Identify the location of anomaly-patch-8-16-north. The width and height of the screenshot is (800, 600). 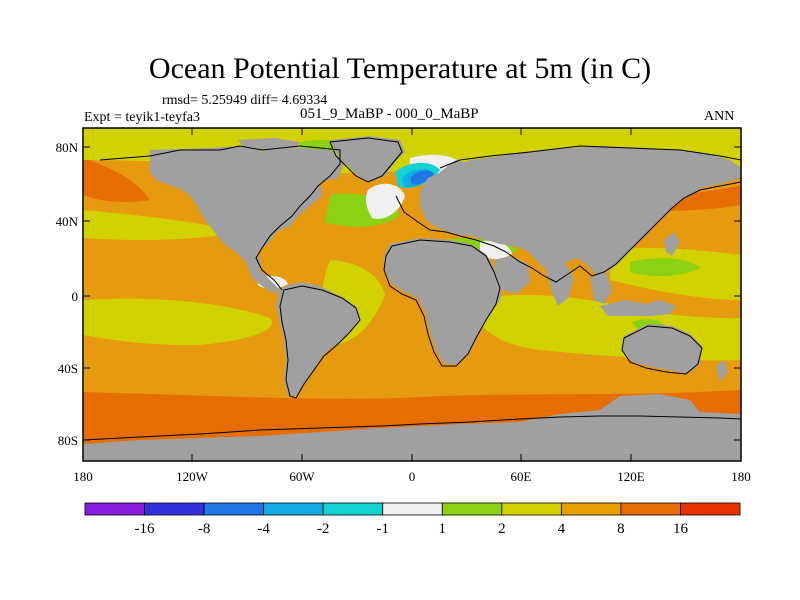
(116, 180).